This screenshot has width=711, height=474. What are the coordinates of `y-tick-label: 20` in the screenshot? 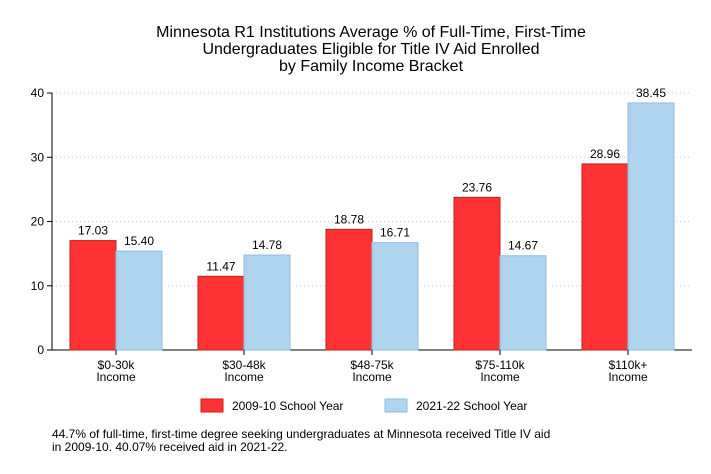 It's located at (38, 222).